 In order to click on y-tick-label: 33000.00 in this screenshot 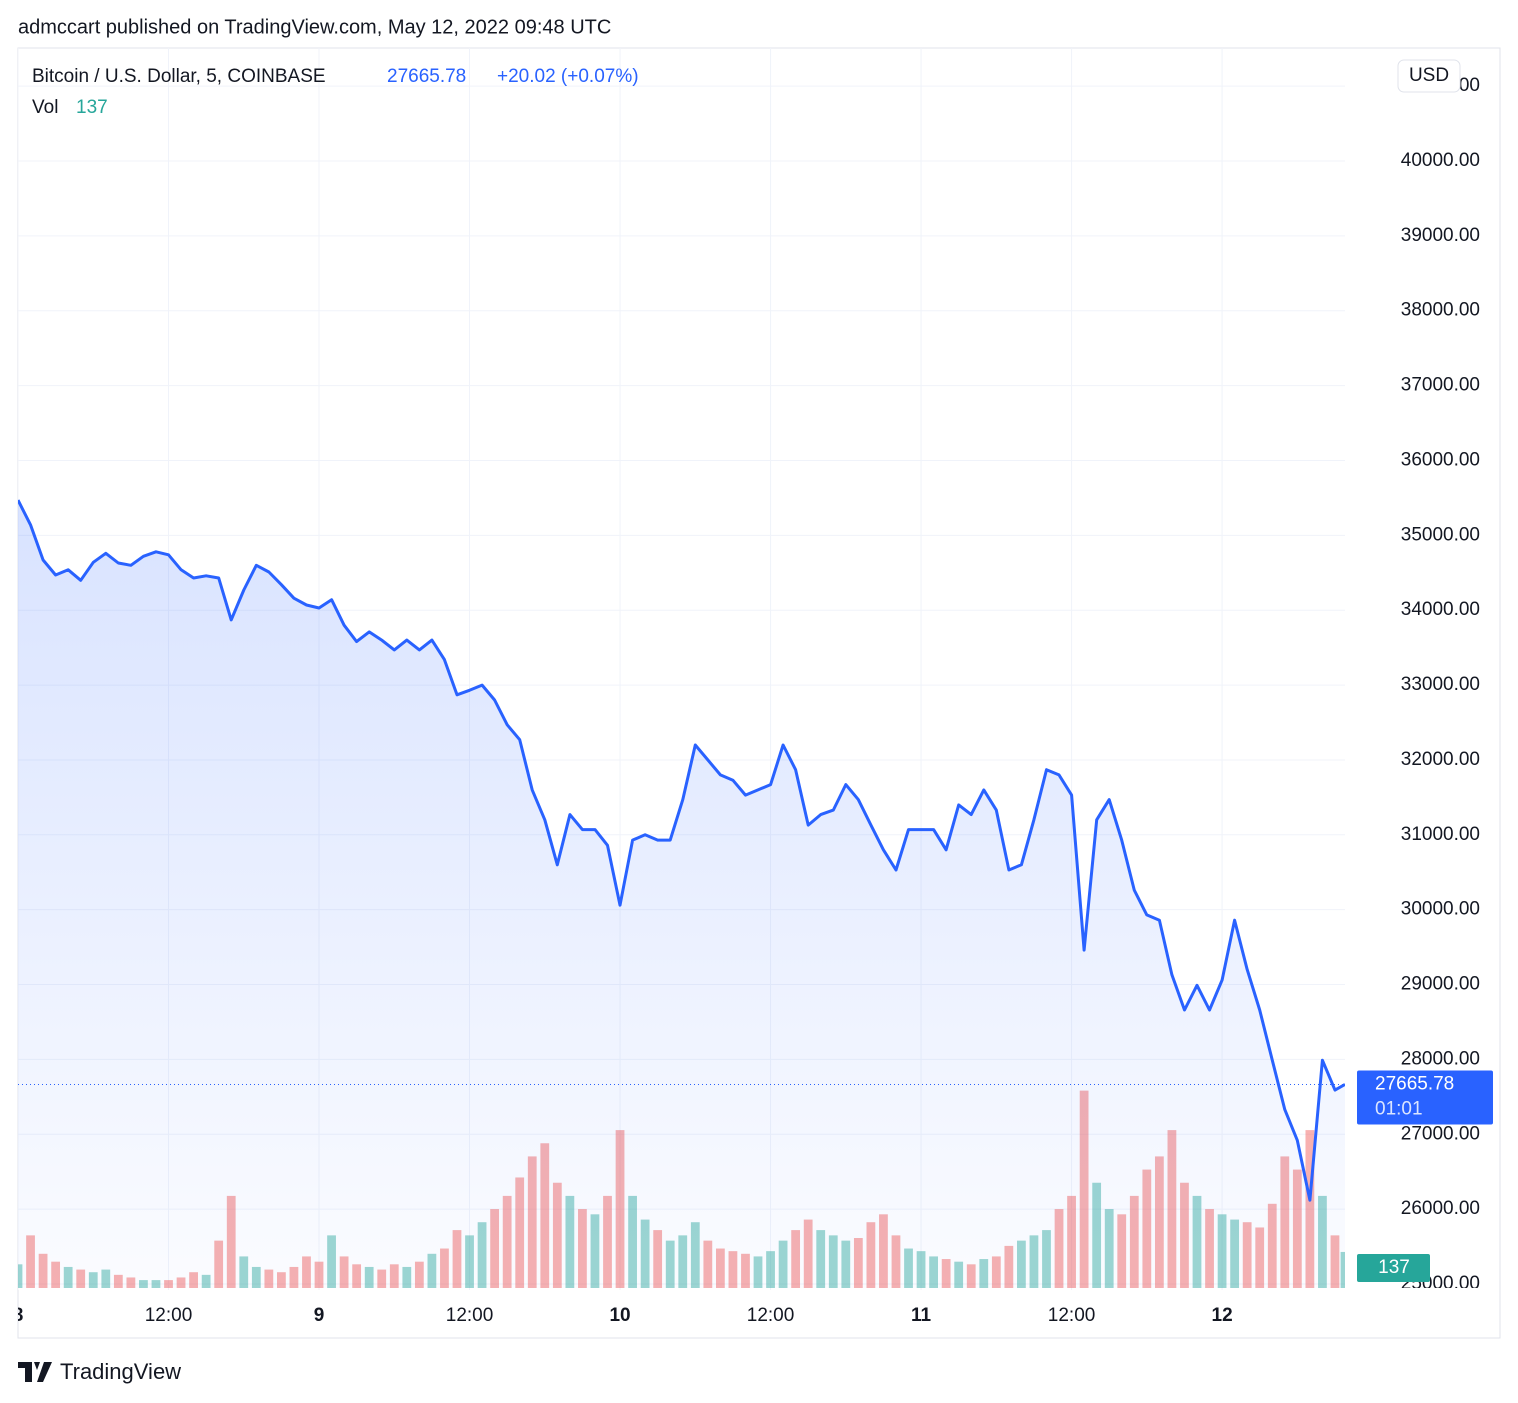, I will do `click(1440, 684)`.